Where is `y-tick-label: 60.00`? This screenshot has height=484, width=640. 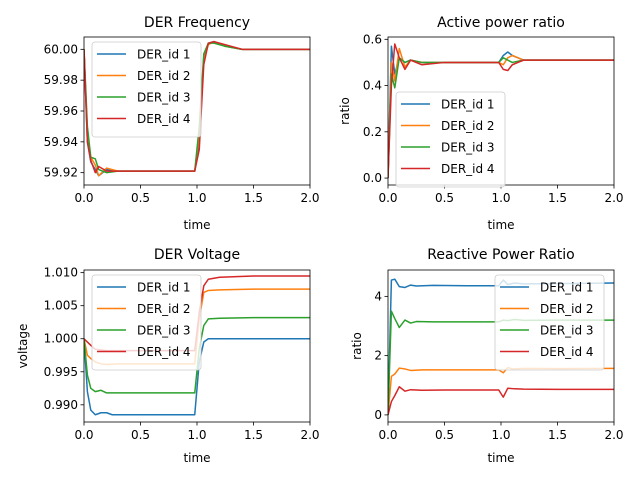 y-tick-label: 60.00 is located at coordinates (61, 49).